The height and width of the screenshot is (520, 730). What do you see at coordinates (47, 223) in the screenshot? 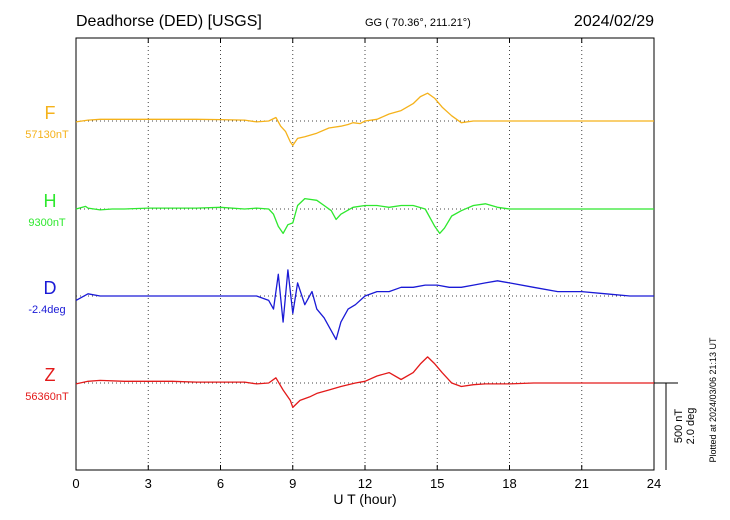
I see `series-baseline-h: 9300nT` at bounding box center [47, 223].